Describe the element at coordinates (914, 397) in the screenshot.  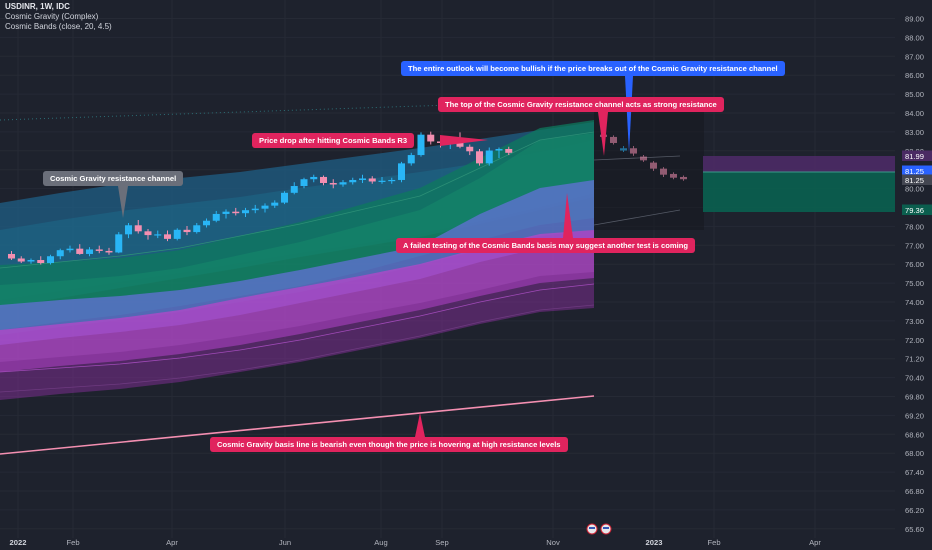
I see `y-tick-label: 69.80` at that location.